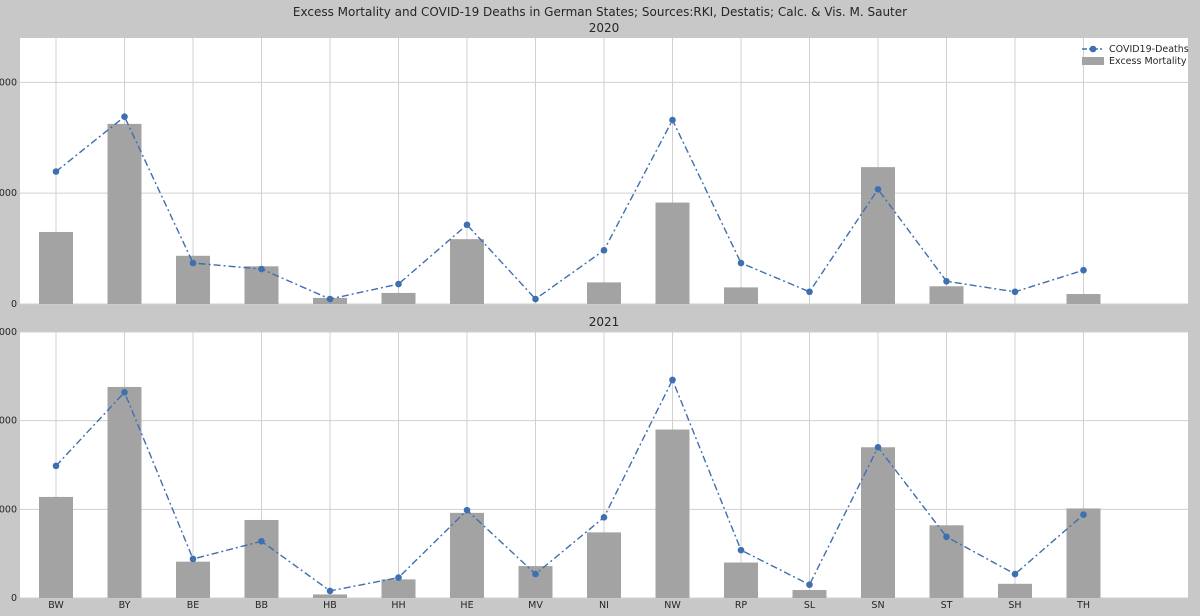 Image resolution: width=1200 pixels, height=616 pixels. I want to click on legend-bar-swatch, so click(1093, 61).